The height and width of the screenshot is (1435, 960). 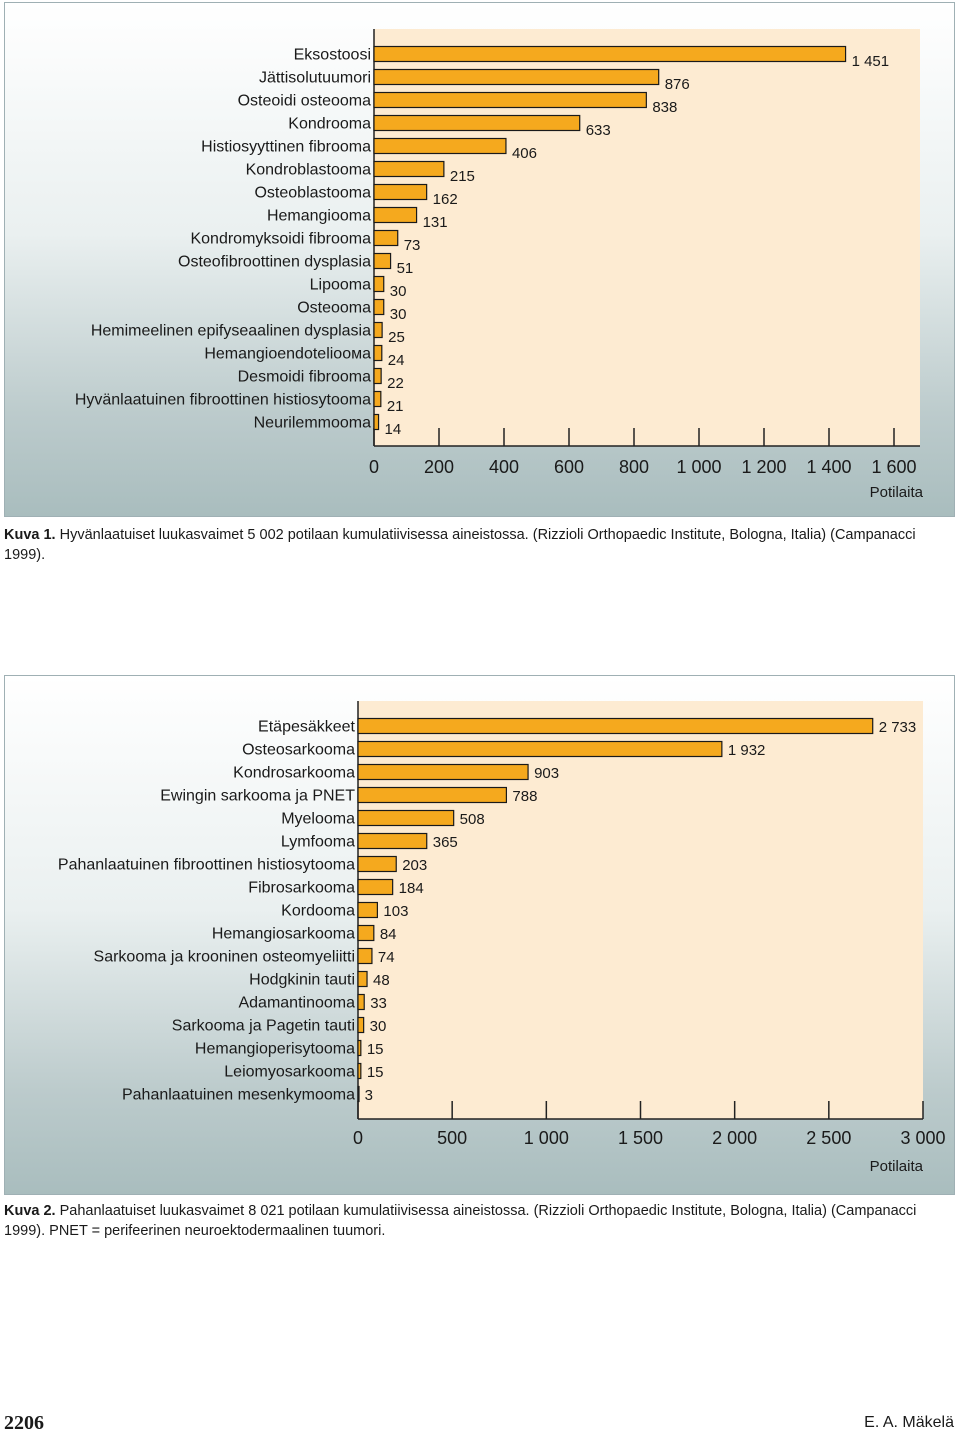 What do you see at coordinates (318, 842) in the screenshot?
I see `category-label: Lymfooma` at bounding box center [318, 842].